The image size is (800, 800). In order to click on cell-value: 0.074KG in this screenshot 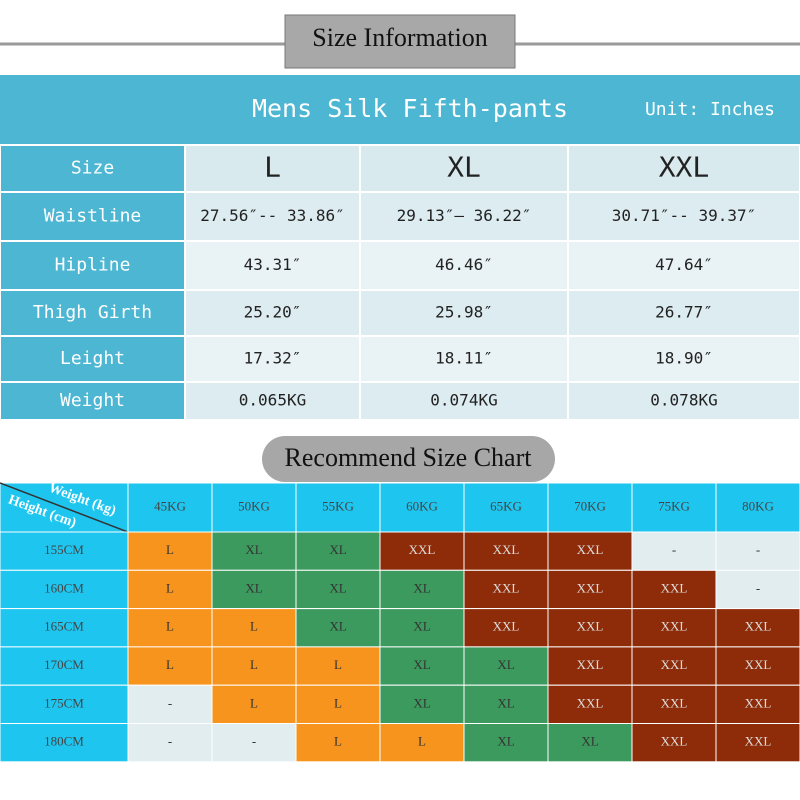, I will do `click(463, 400)`.